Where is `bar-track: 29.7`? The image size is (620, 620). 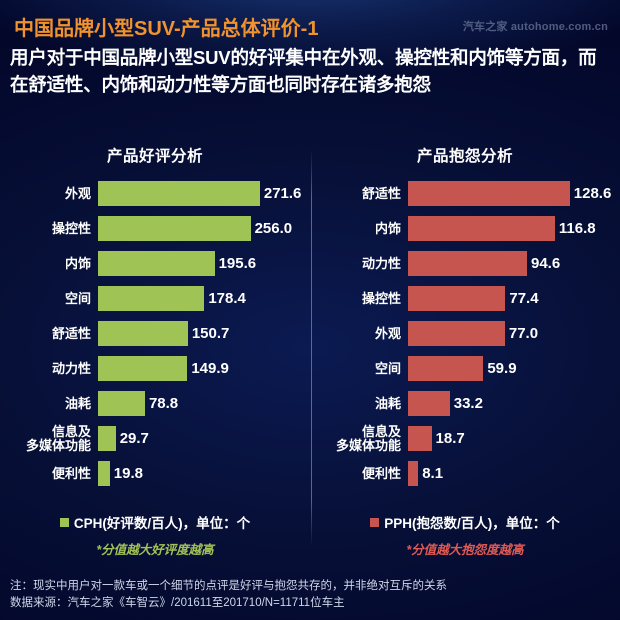 bar-track: 29.7 is located at coordinates (204, 438).